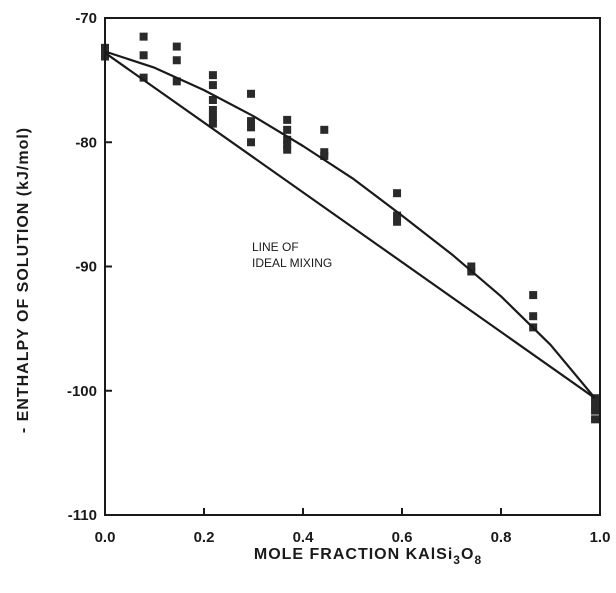 The width and height of the screenshot is (616, 593). I want to click on x-axis-title: MOLE FRACTION KAlSi3O8, so click(368, 556).